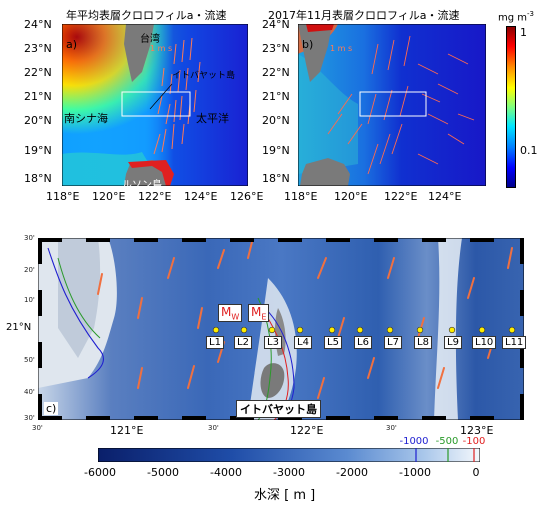 The image size is (550, 510). Describe the element at coordinates (453, 342) in the screenshot. I see `station-label: L9` at that location.